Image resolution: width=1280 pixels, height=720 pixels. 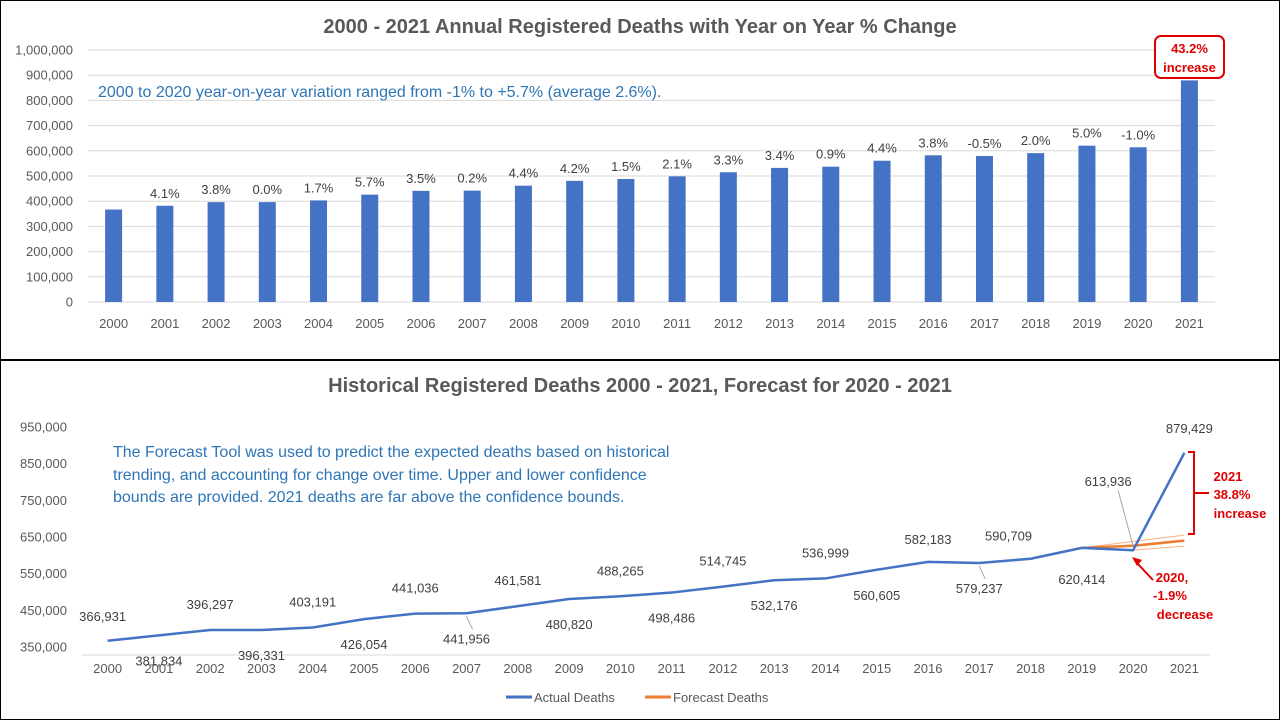 I want to click on callout-2021: 2021 38.8% increase, so click(x=1227, y=493).